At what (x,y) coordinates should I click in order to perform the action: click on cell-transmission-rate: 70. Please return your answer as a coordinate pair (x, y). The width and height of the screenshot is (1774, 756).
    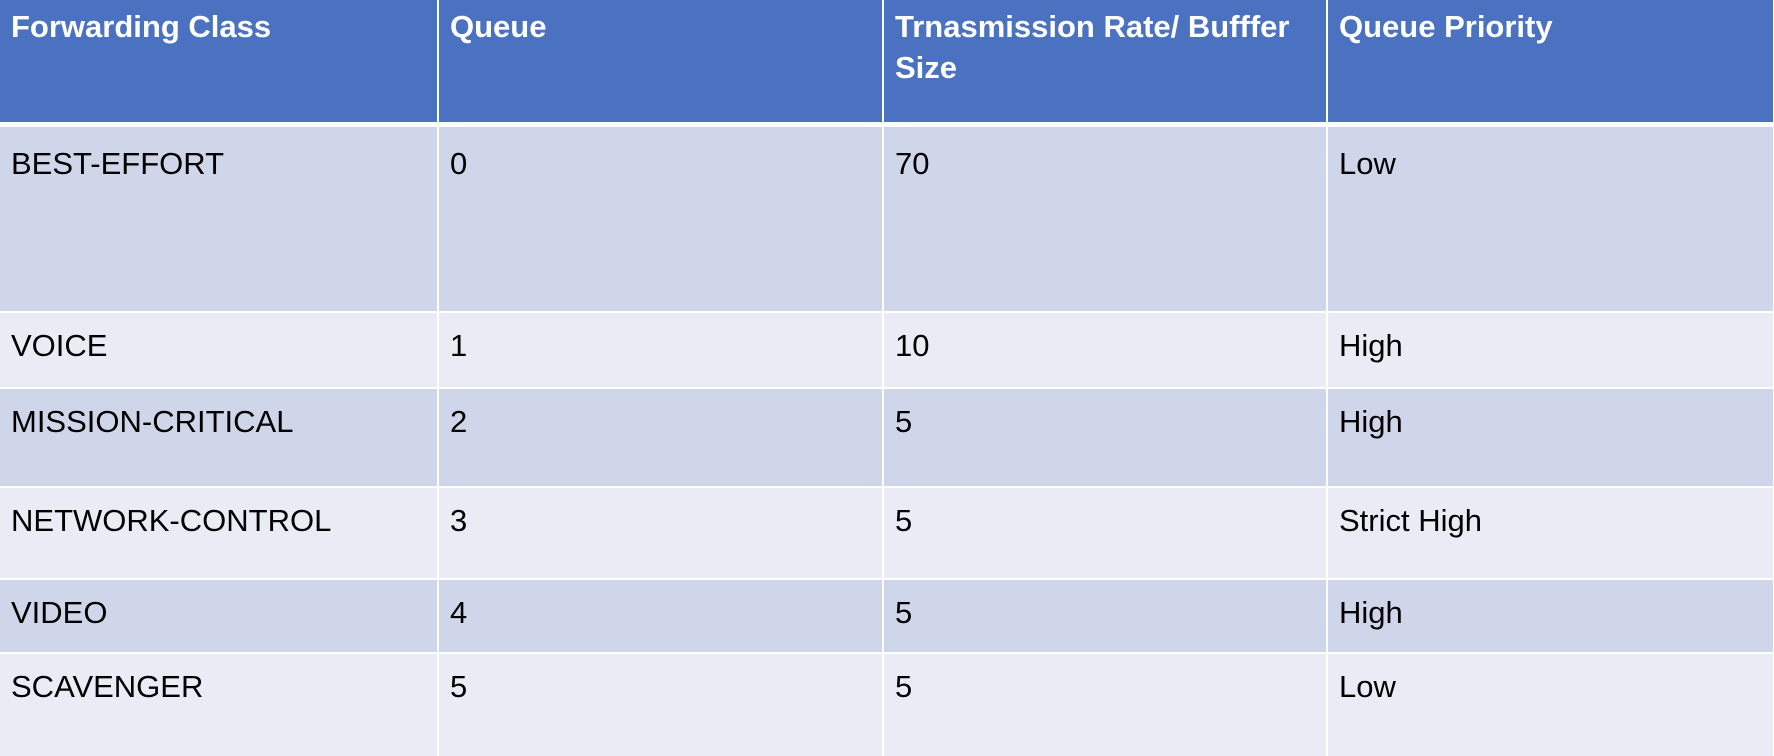
    Looking at the image, I should click on (1105, 218).